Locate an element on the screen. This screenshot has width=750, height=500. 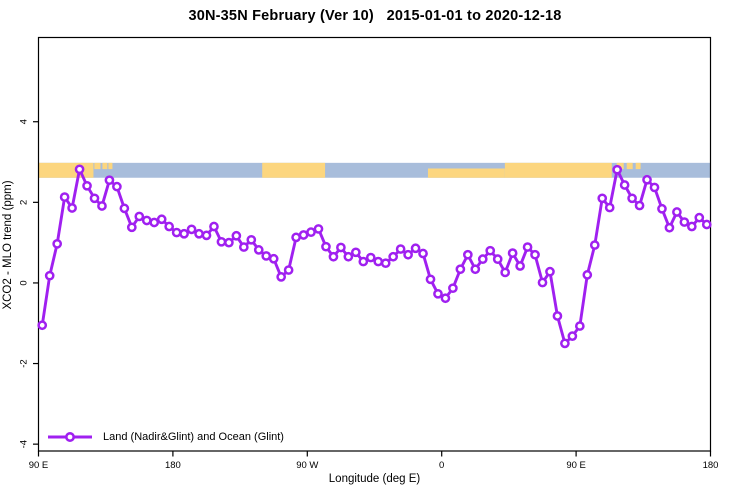
x-tick-label: 180 is located at coordinates (173, 465).